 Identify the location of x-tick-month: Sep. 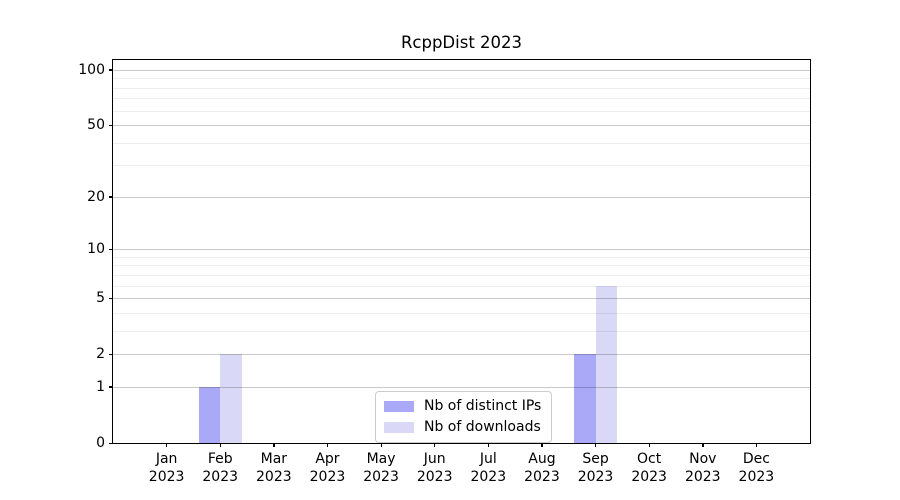
(595, 459).